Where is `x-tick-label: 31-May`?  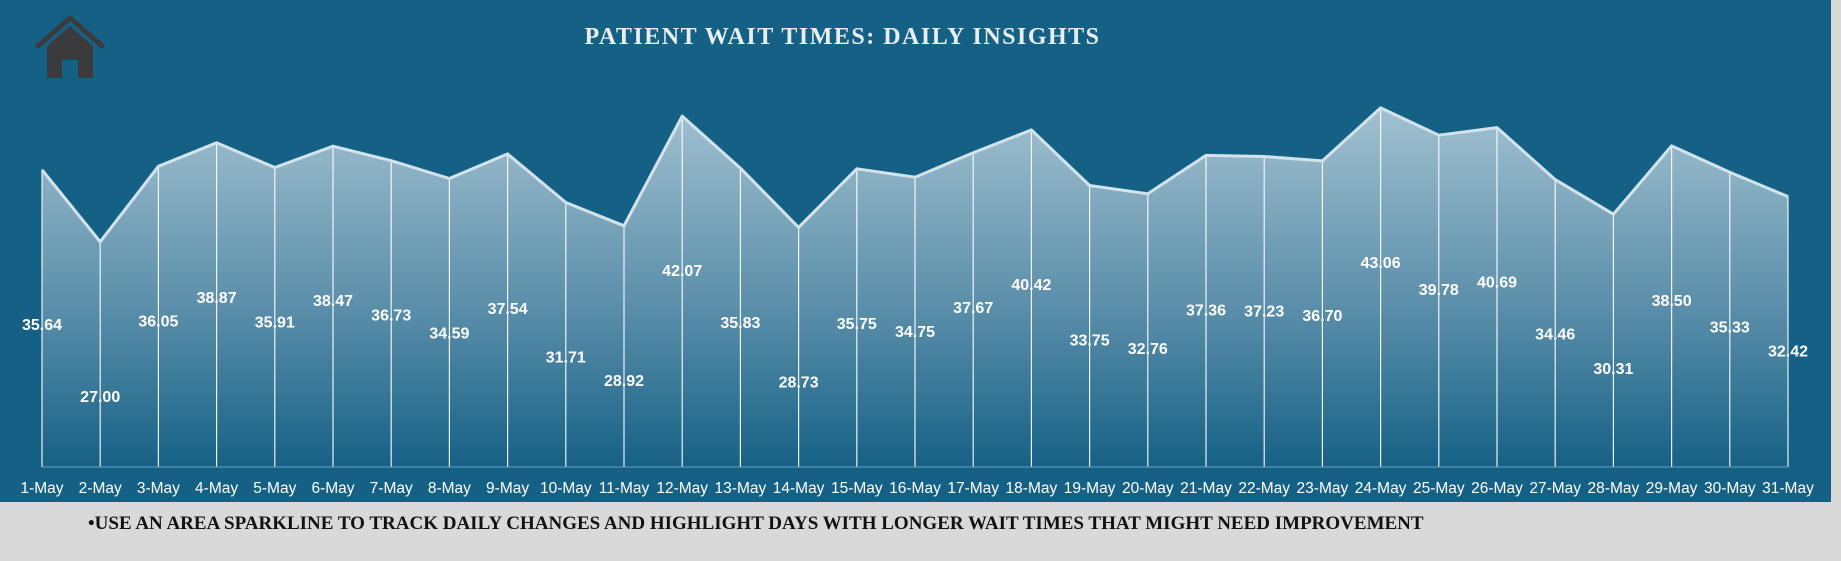
x-tick-label: 31-May is located at coordinates (1788, 488).